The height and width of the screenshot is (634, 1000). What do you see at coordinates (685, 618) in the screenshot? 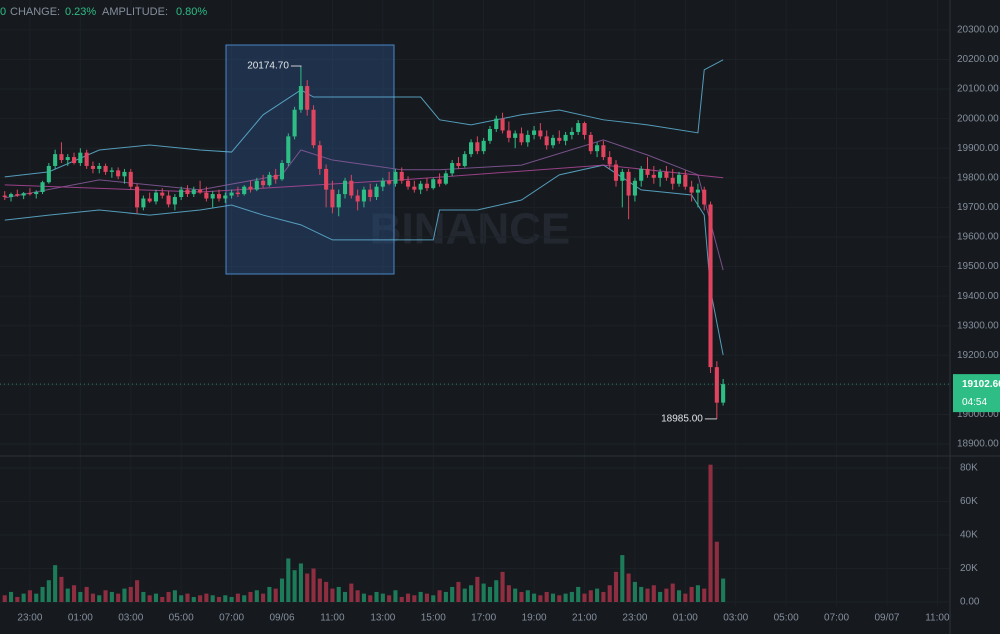
I see `x-tick-label: 01:00` at bounding box center [685, 618].